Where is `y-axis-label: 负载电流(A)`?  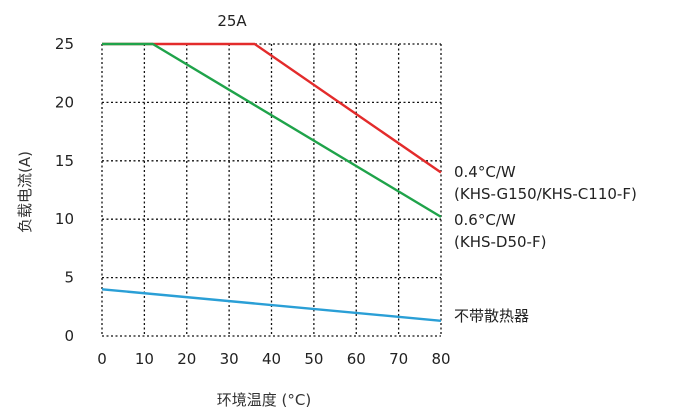
y-axis-label: 负载电流(A) is located at coordinates (25, 192).